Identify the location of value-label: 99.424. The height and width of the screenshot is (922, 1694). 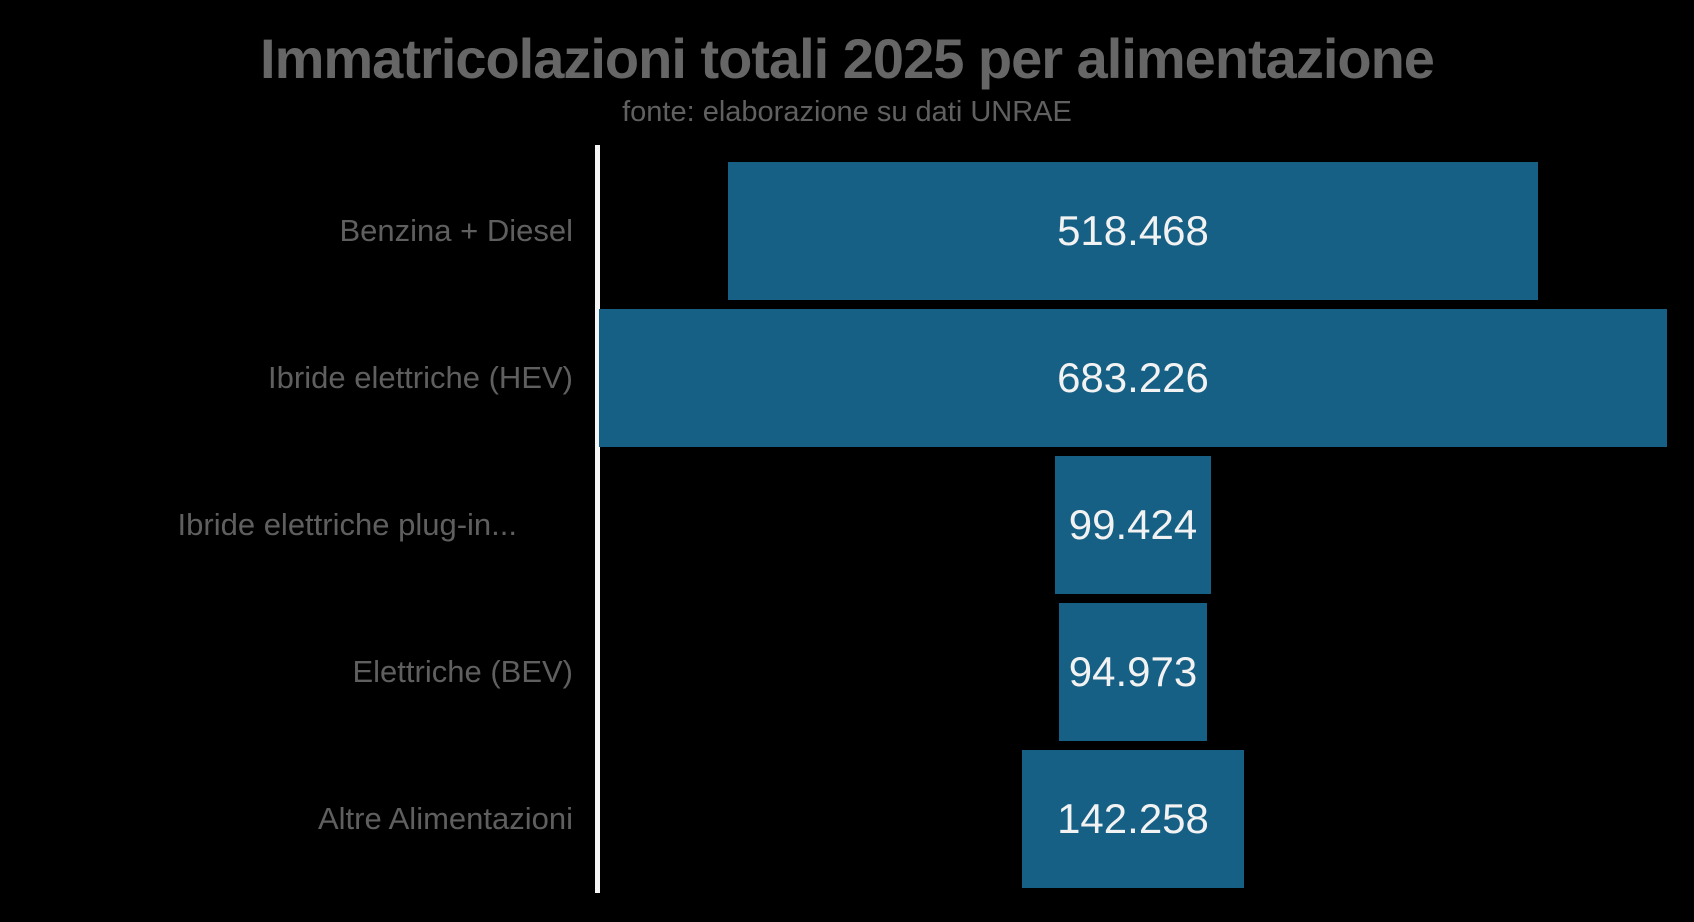
(1133, 524).